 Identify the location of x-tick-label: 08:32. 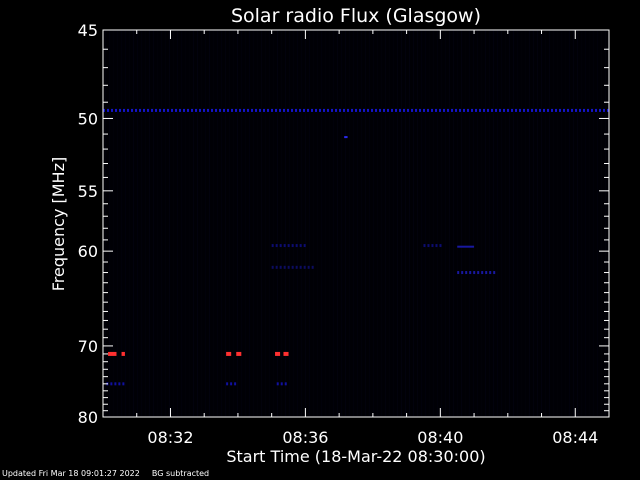
(170, 437).